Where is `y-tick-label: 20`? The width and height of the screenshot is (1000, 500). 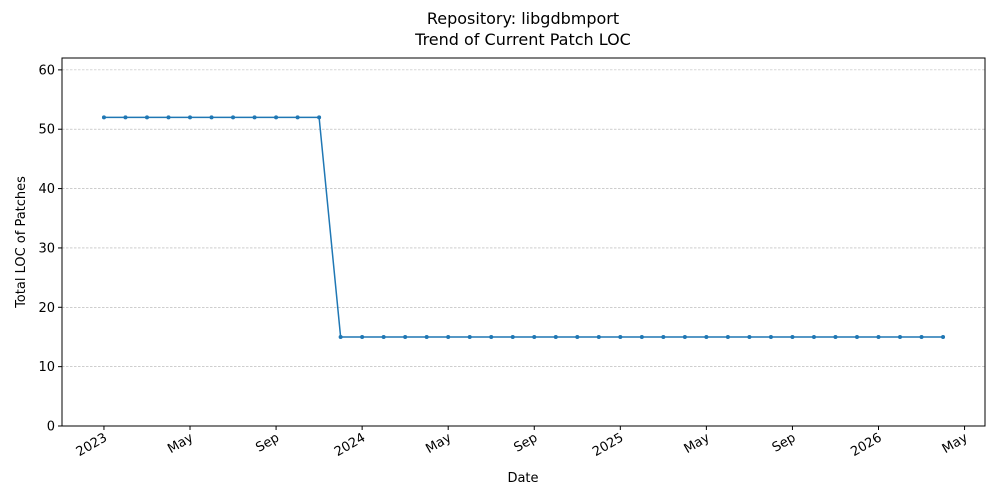
y-tick-label: 20 is located at coordinates (46, 308).